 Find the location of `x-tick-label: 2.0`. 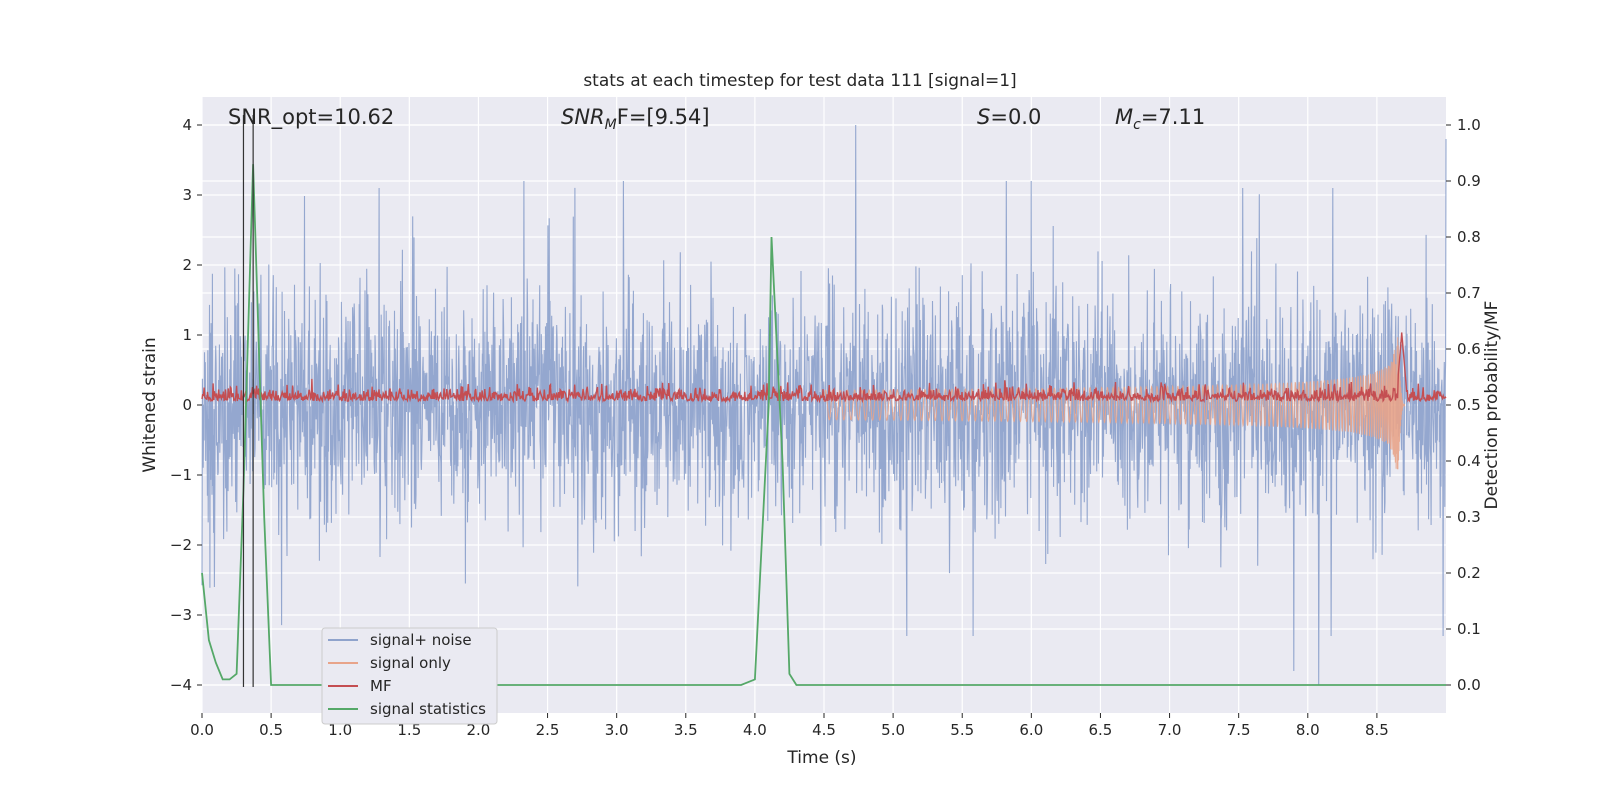

x-tick-label: 2.0 is located at coordinates (479, 730).